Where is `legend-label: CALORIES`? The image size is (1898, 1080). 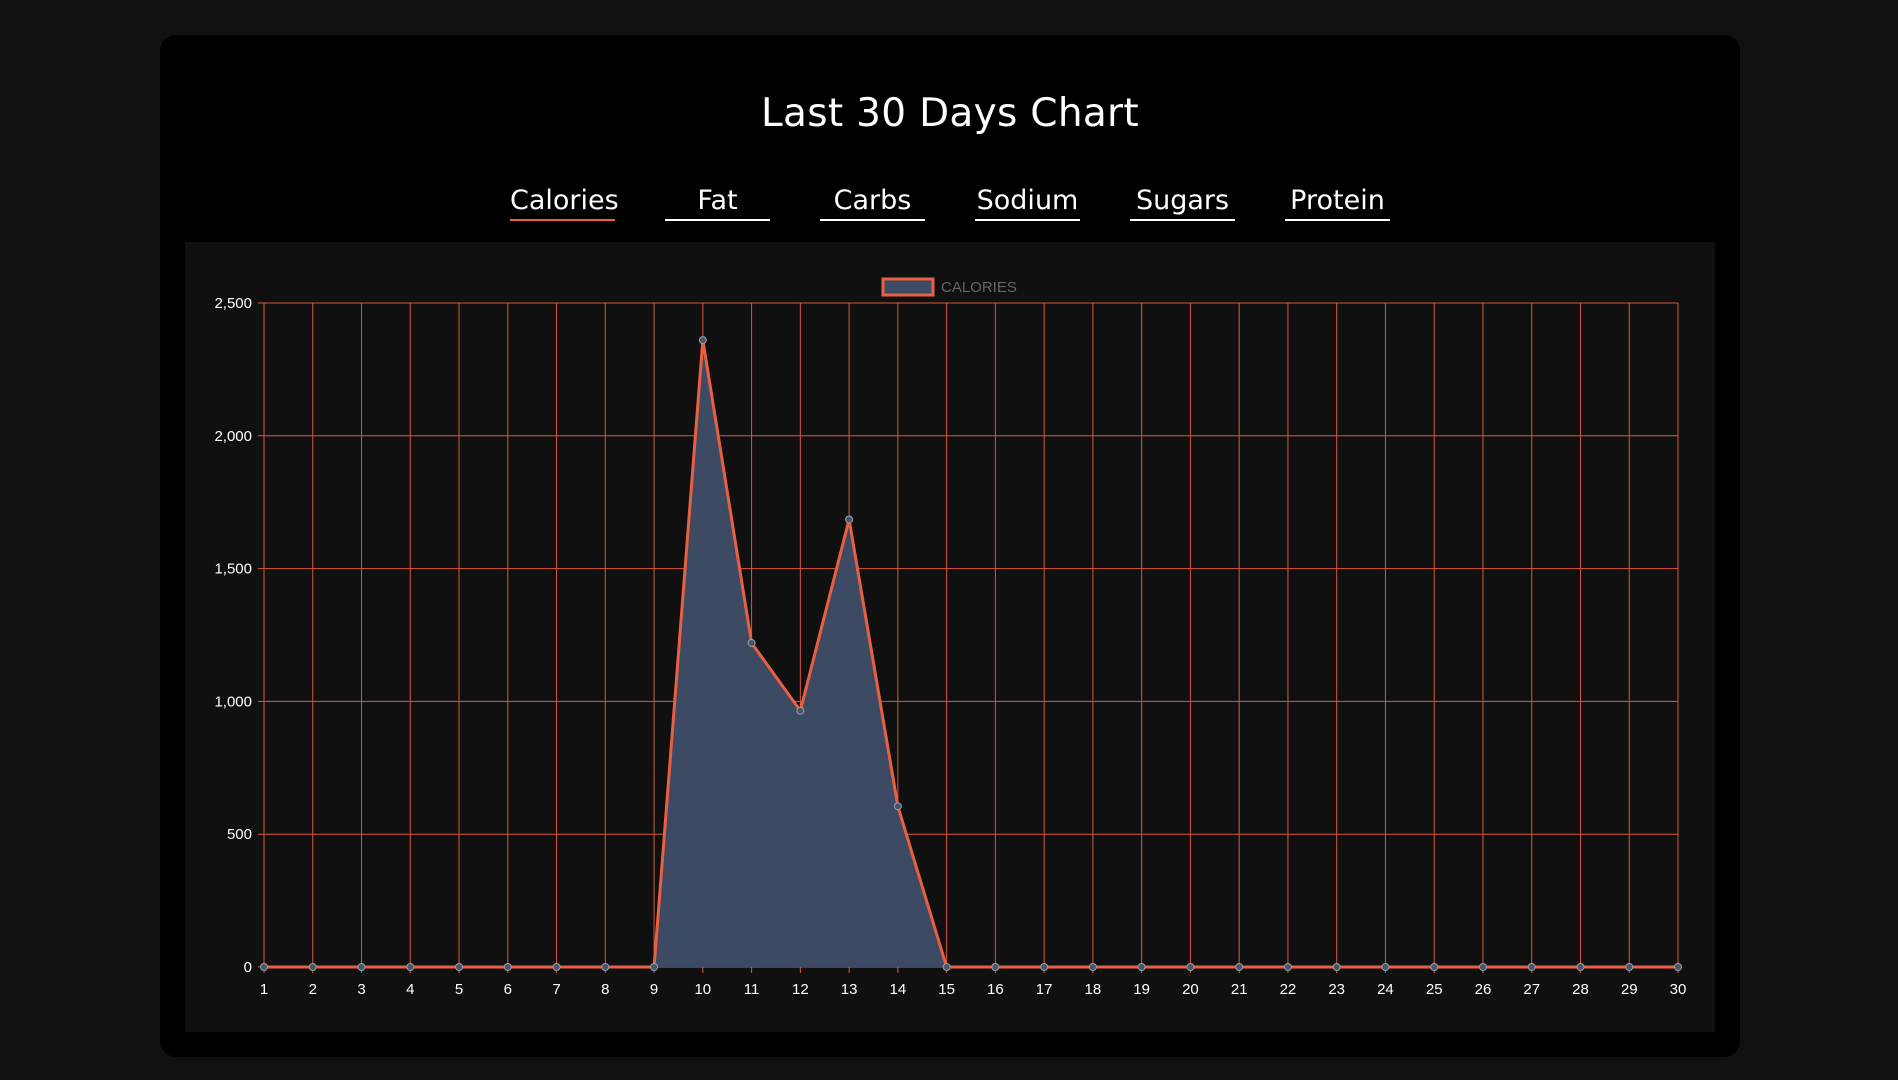
legend-label: CALORIES is located at coordinates (979, 287).